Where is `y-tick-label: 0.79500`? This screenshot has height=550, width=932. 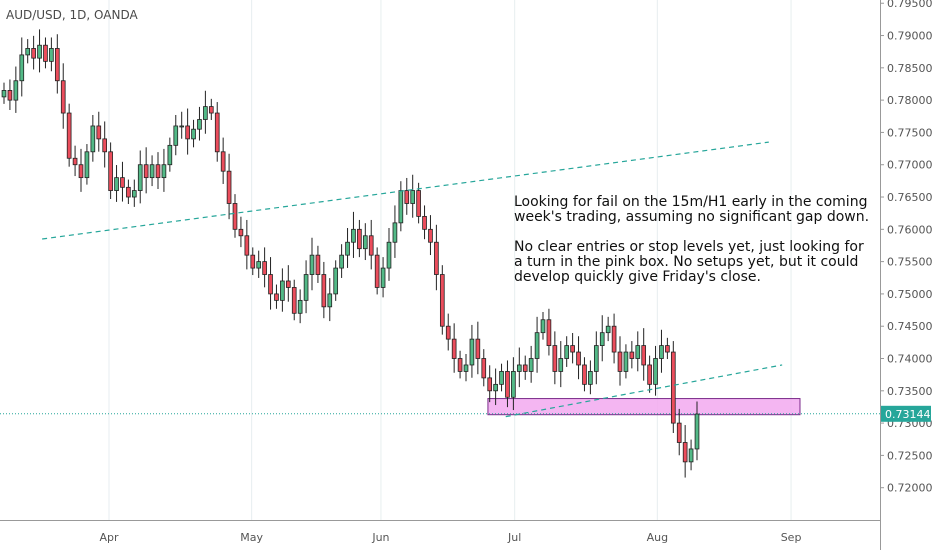
y-tick-label: 0.79500 is located at coordinates (909, 5).